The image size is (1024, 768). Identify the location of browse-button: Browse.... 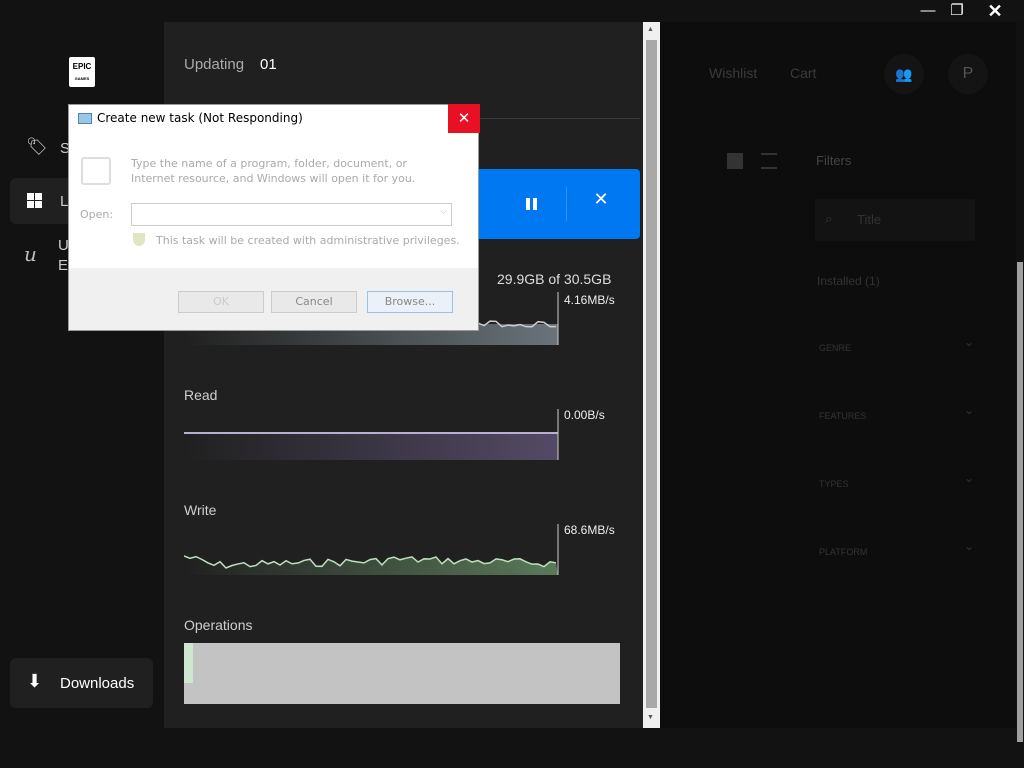
(410, 302).